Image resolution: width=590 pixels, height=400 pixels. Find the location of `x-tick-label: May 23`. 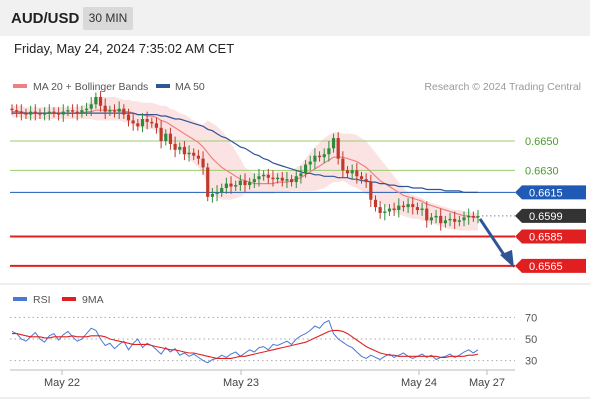

x-tick-label: May 23 is located at coordinates (241, 383).